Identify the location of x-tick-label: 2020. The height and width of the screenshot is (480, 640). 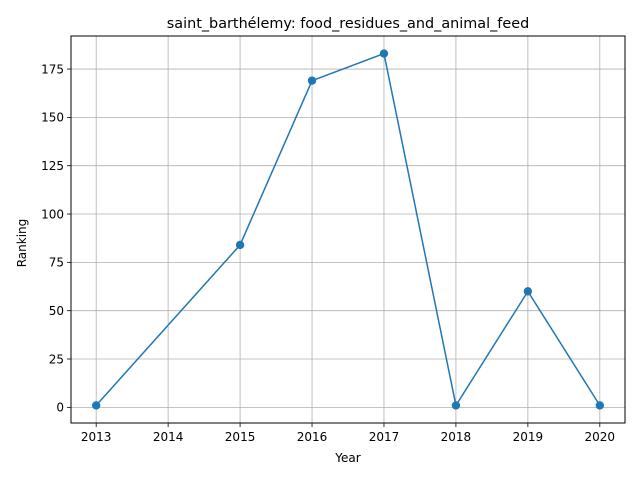
(600, 437).